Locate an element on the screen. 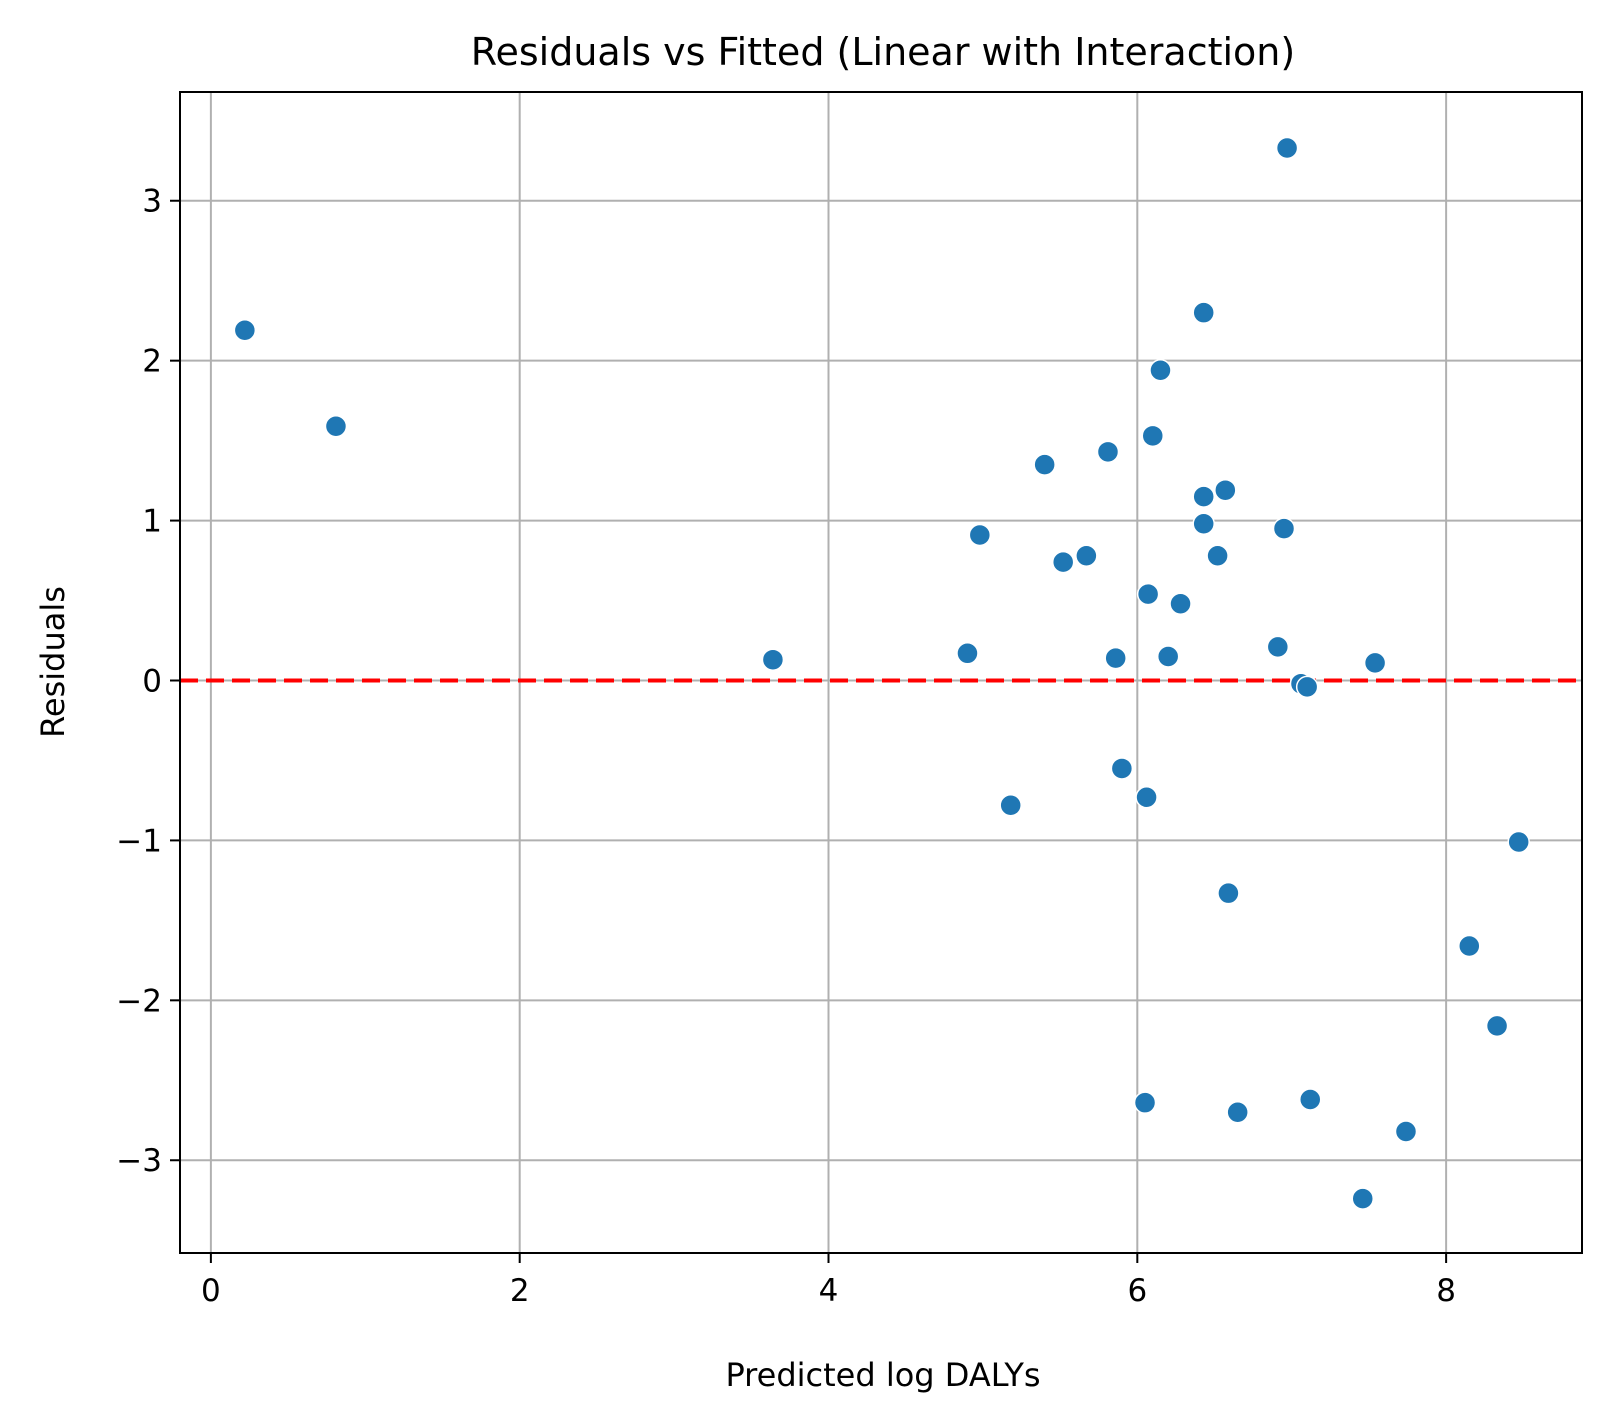  y-tick-label: −2 is located at coordinates (139, 1001).